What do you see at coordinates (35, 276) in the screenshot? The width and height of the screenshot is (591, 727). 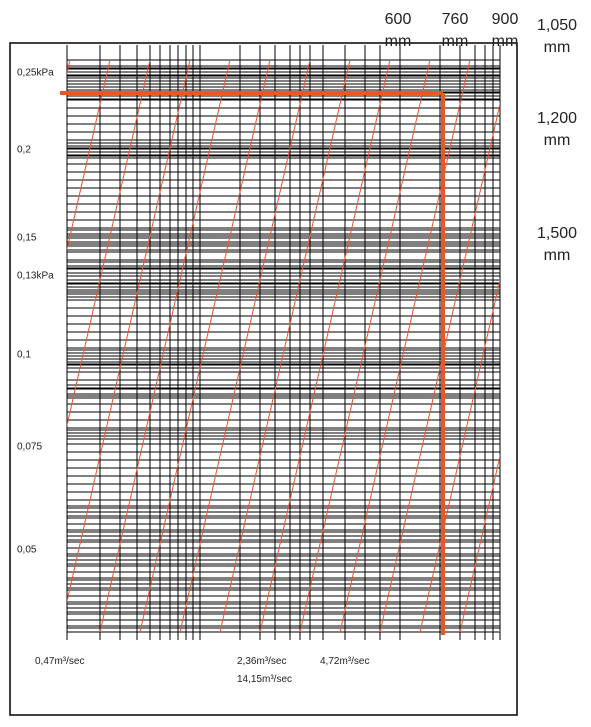 I see `y-label: 0,13kPa` at bounding box center [35, 276].